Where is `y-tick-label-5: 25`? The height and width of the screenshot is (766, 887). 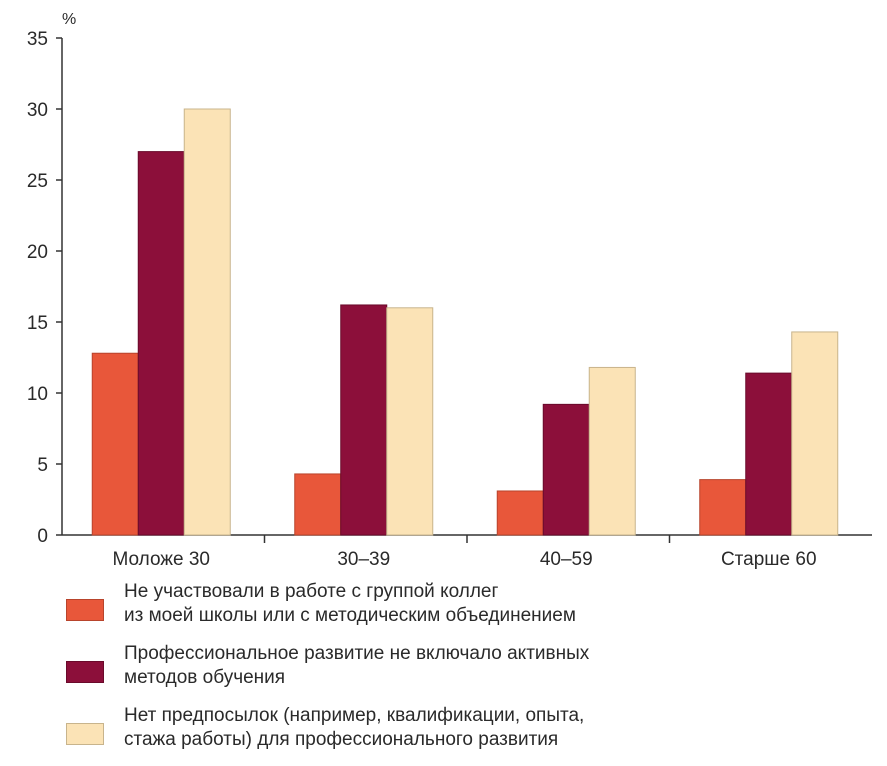 y-tick-label-5: 25 is located at coordinates (37, 181).